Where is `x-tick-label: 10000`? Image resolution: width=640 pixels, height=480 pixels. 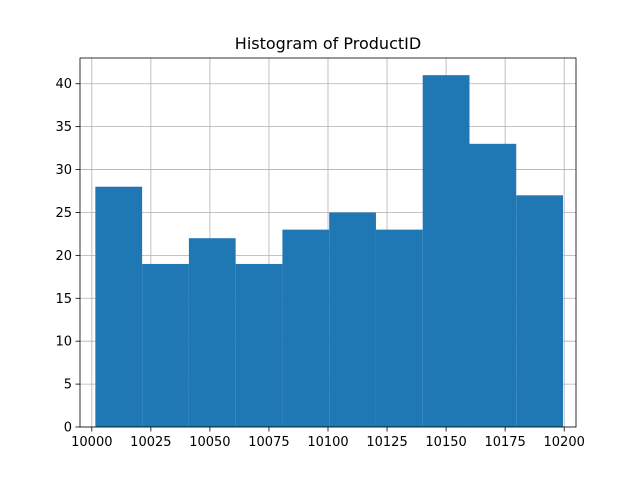
x-tick-label: 10000 is located at coordinates (91, 442).